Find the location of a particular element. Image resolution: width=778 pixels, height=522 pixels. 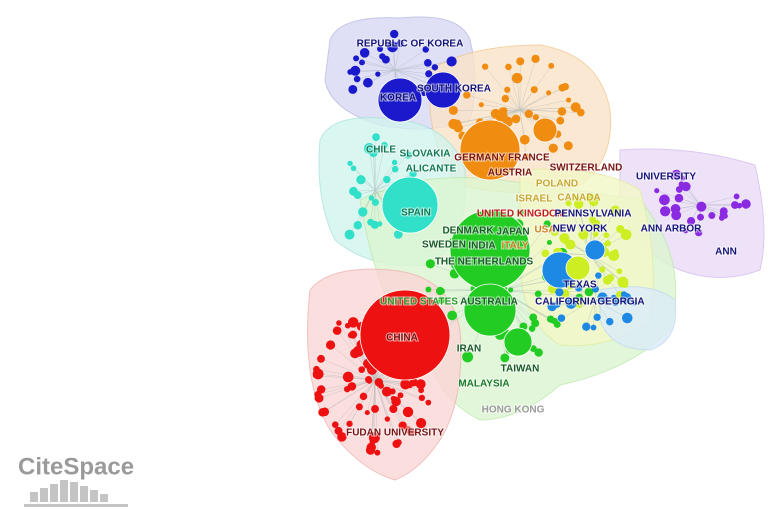

node-label: AUSTRALIA is located at coordinates (489, 302).